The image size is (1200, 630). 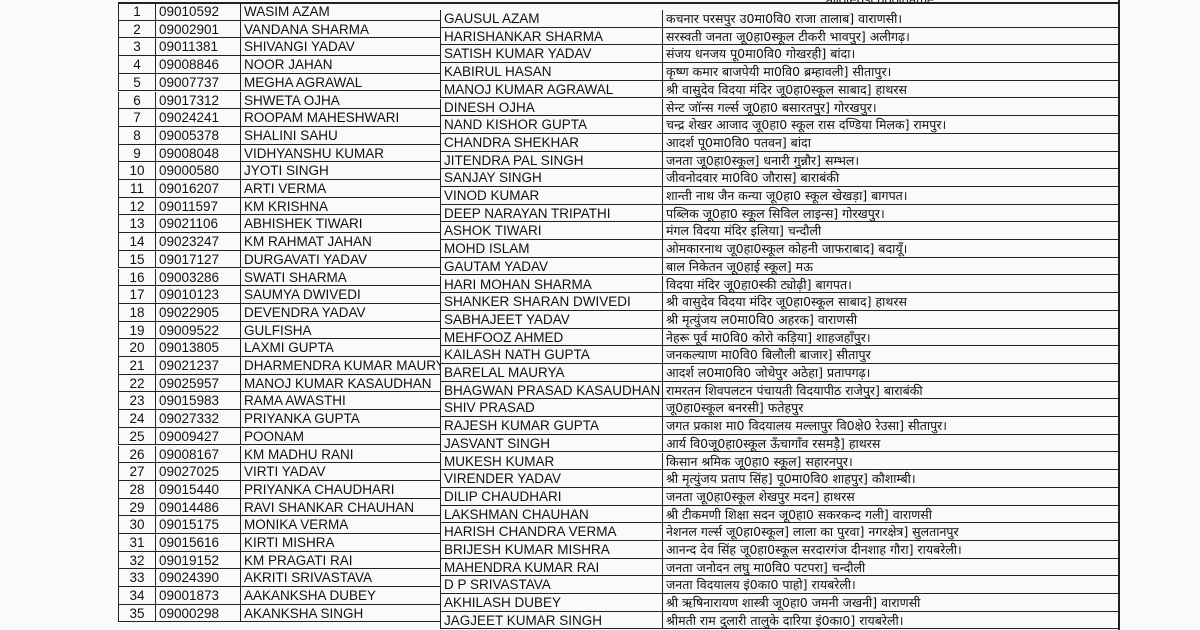 I want to click on father-name-cell: JITENDRA PAL SINGH, so click(x=551, y=160).